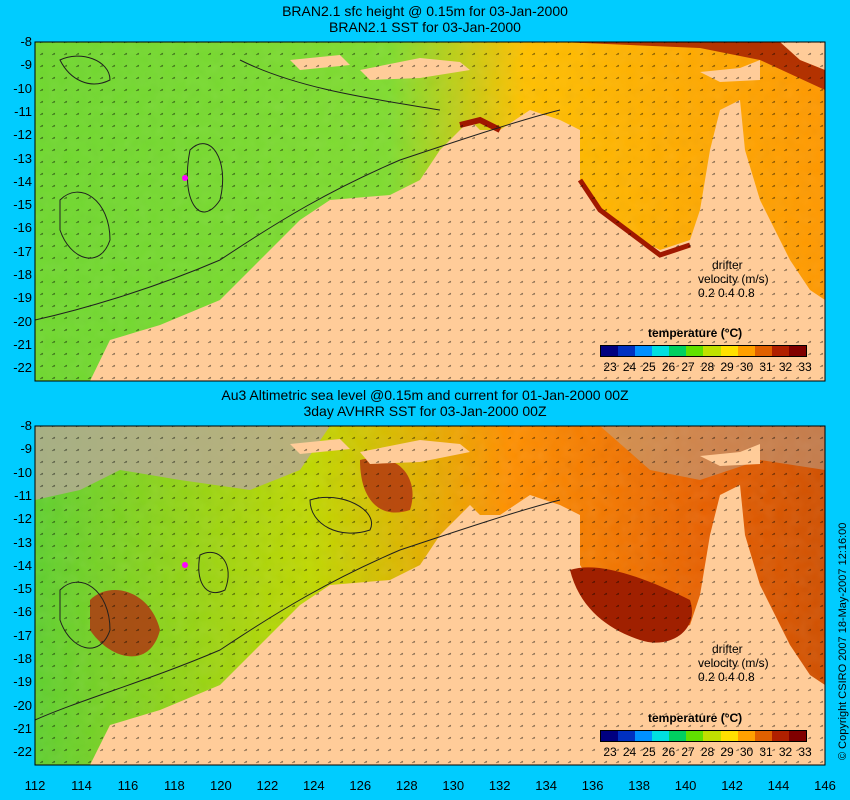 The image size is (850, 800). What do you see at coordinates (26, 449) in the screenshot?
I see `bottom-y-tick-label: -9` at bounding box center [26, 449].